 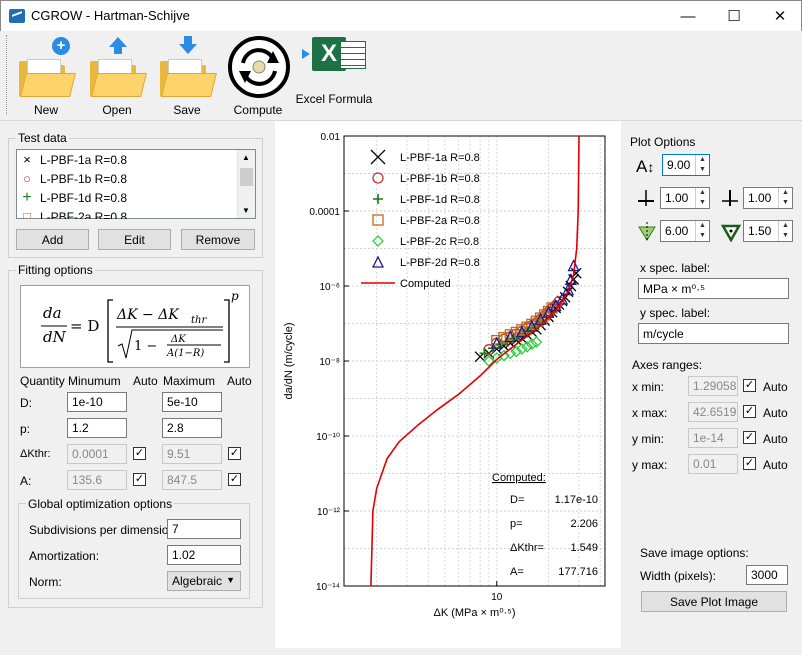 I want to click on computed-label: p=, so click(x=516, y=524).